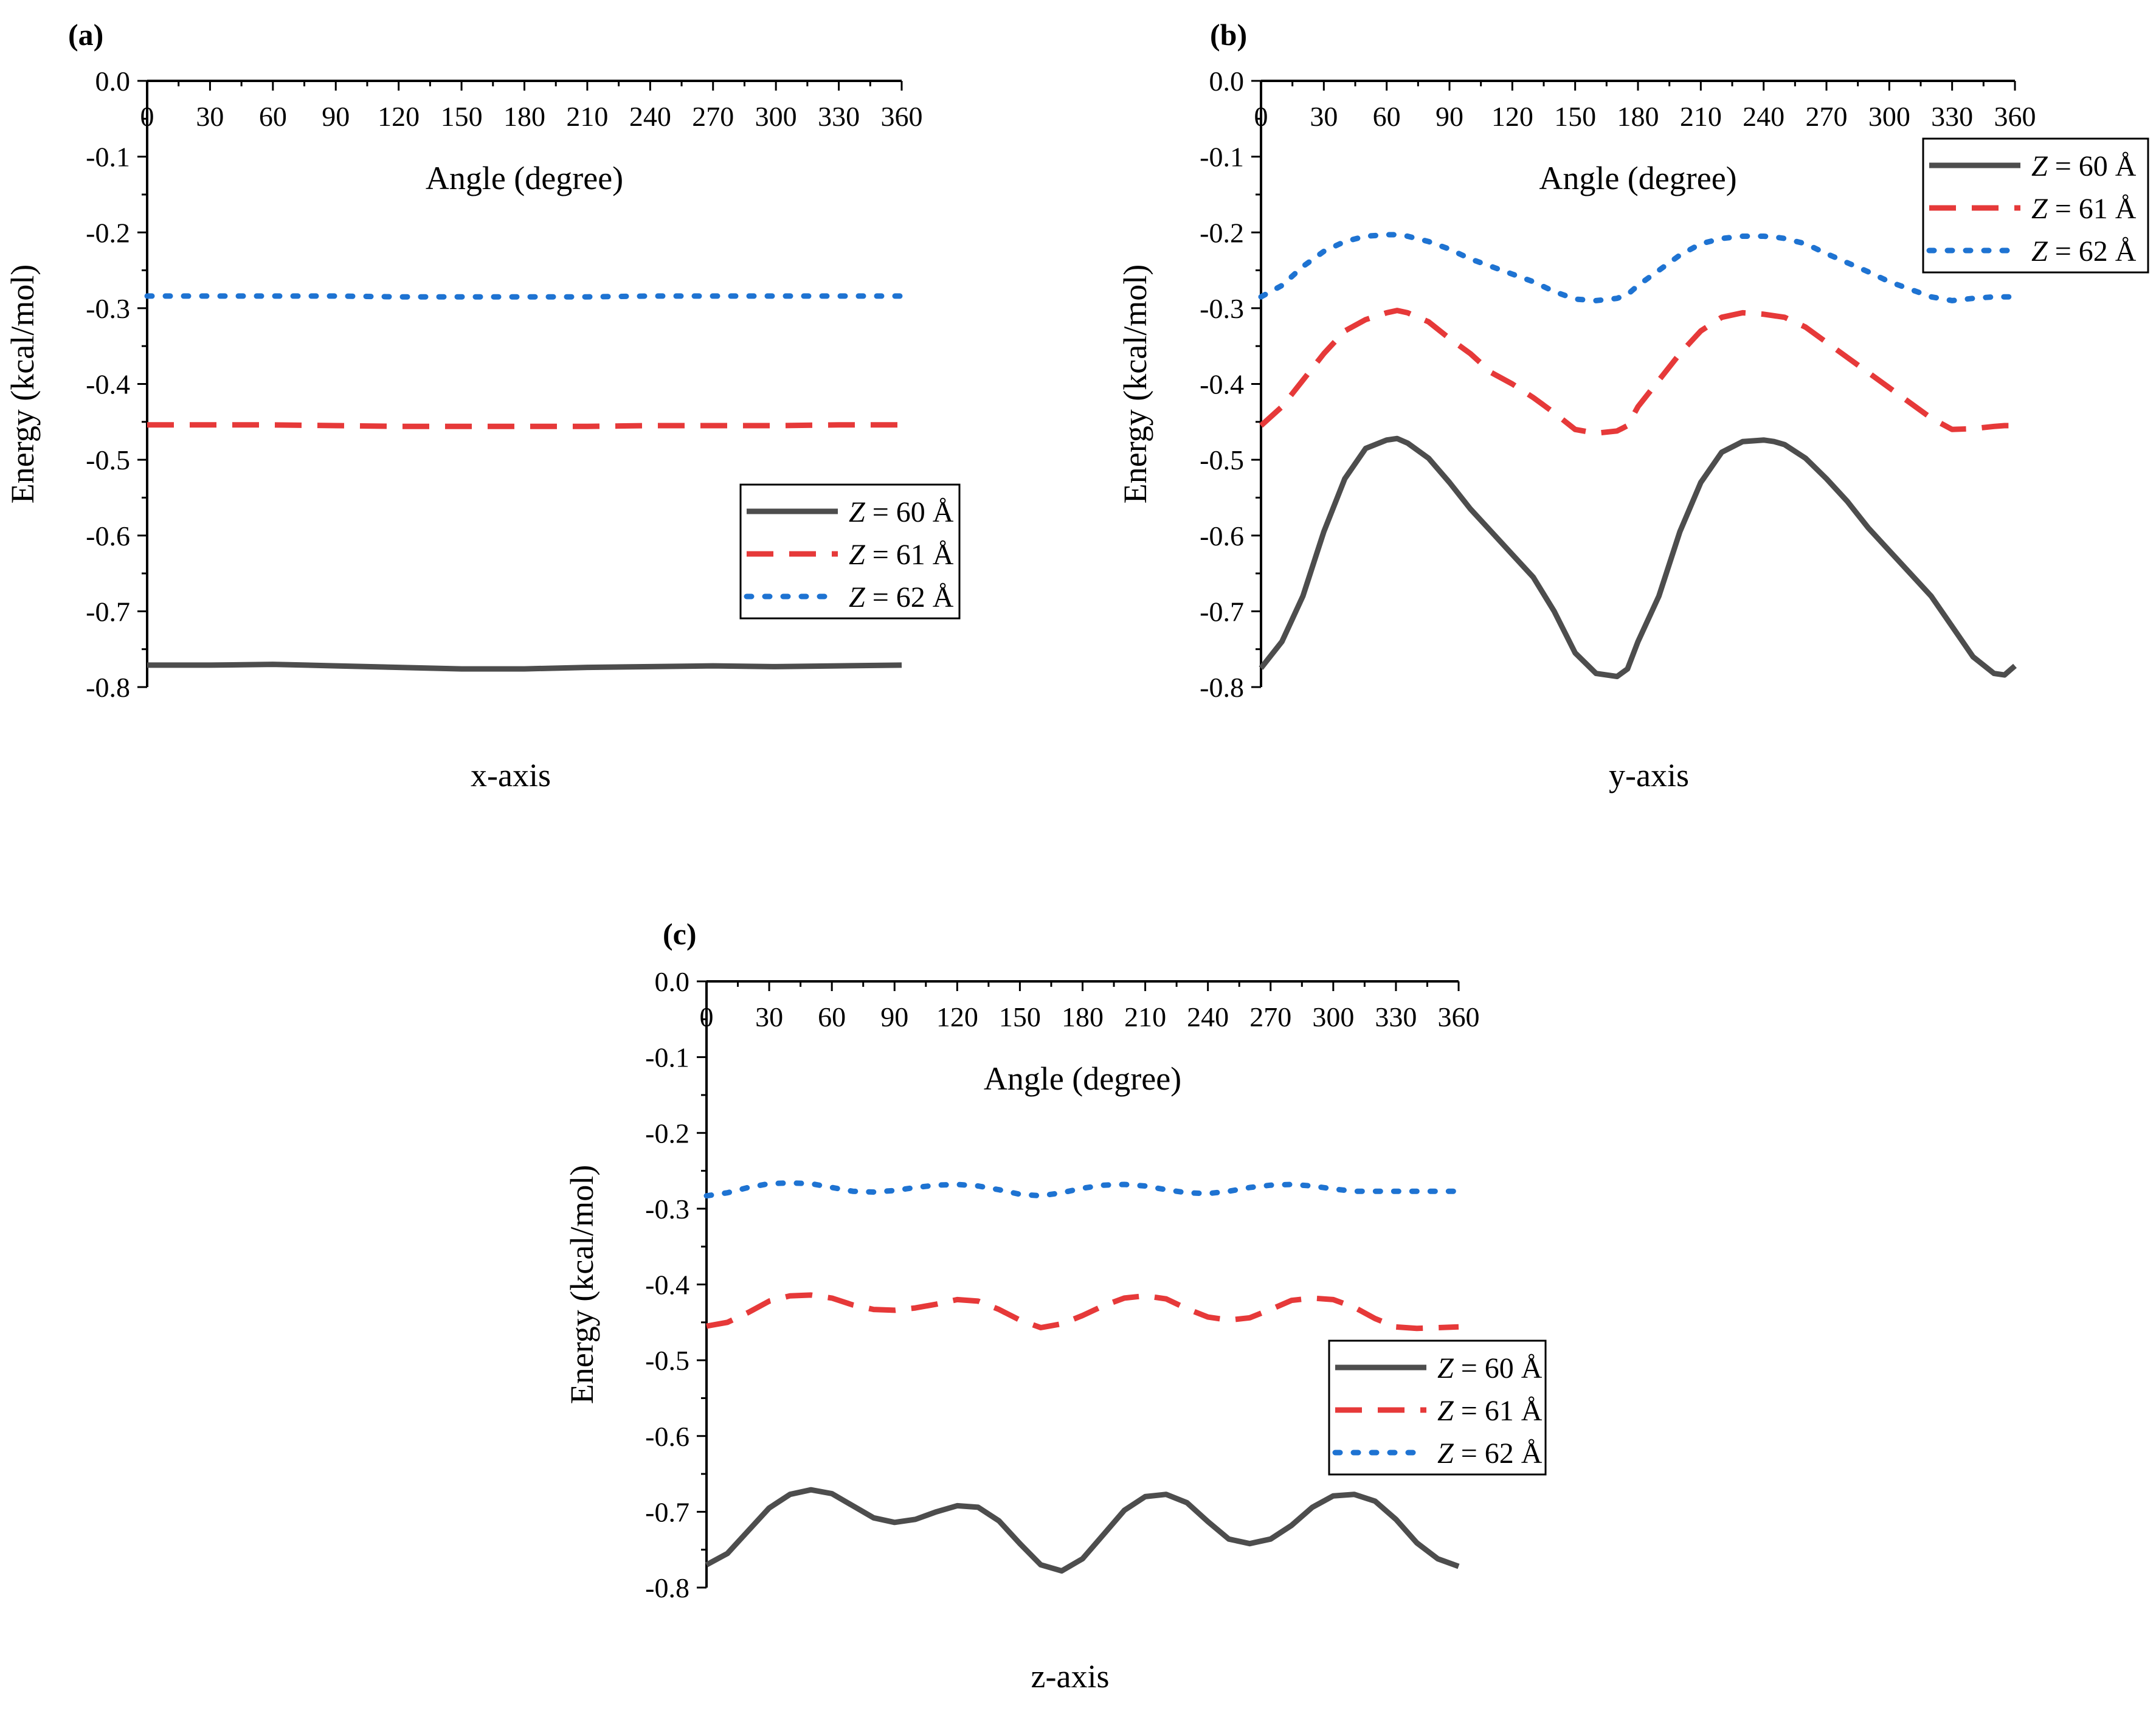 The image size is (2156, 1711). Describe the element at coordinates (1649, 775) in the screenshot. I see `panel-caption: y-axis` at that location.